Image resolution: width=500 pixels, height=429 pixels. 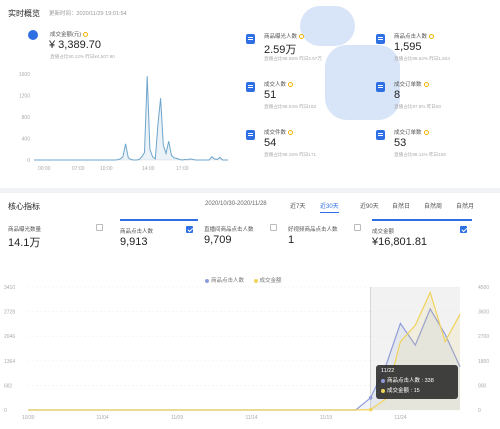 I want to click on kpi-label: 直播间商品点击人数, so click(x=229, y=230).